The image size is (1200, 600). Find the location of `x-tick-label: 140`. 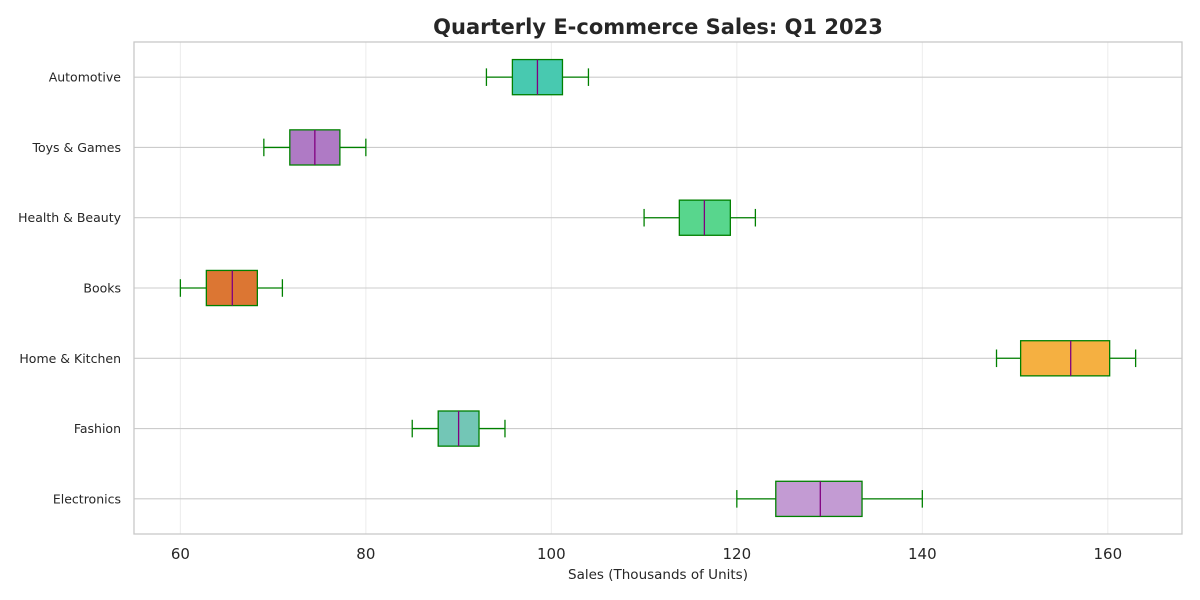

x-tick-label: 140 is located at coordinates (922, 554).